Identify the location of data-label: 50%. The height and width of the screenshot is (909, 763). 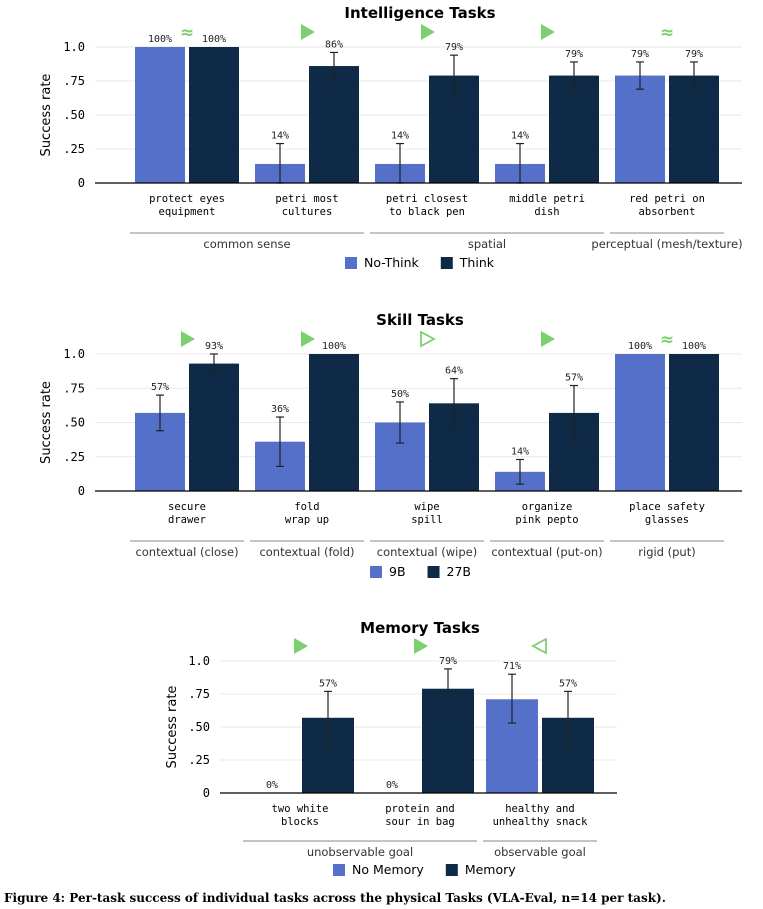
(400, 394).